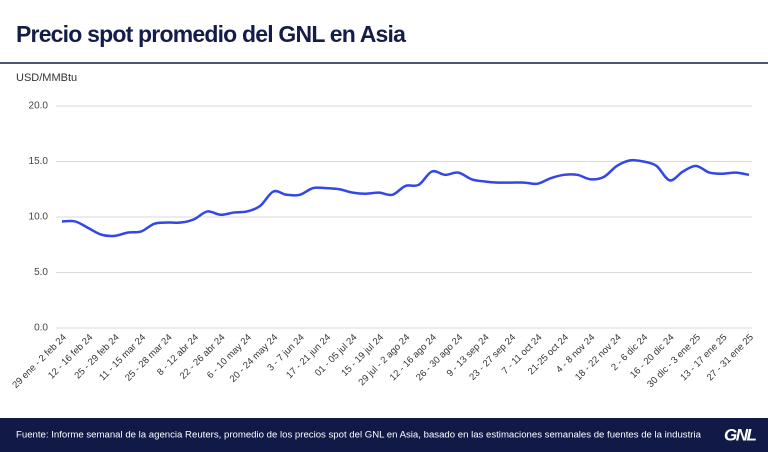 The width and height of the screenshot is (768, 452). Describe the element at coordinates (41, 272) in the screenshot. I see `y-tick-label: 5.0` at that location.